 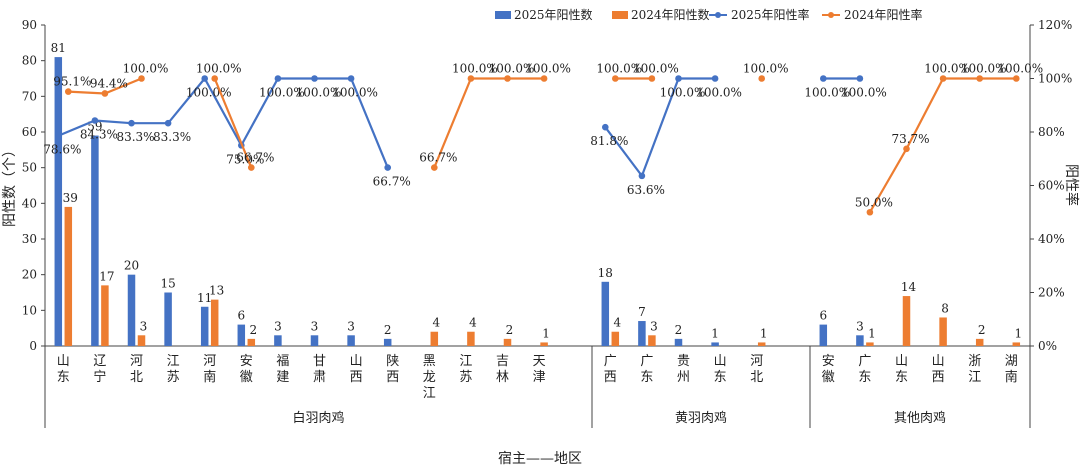 I want to click on category-char: 州, so click(x=683, y=377).